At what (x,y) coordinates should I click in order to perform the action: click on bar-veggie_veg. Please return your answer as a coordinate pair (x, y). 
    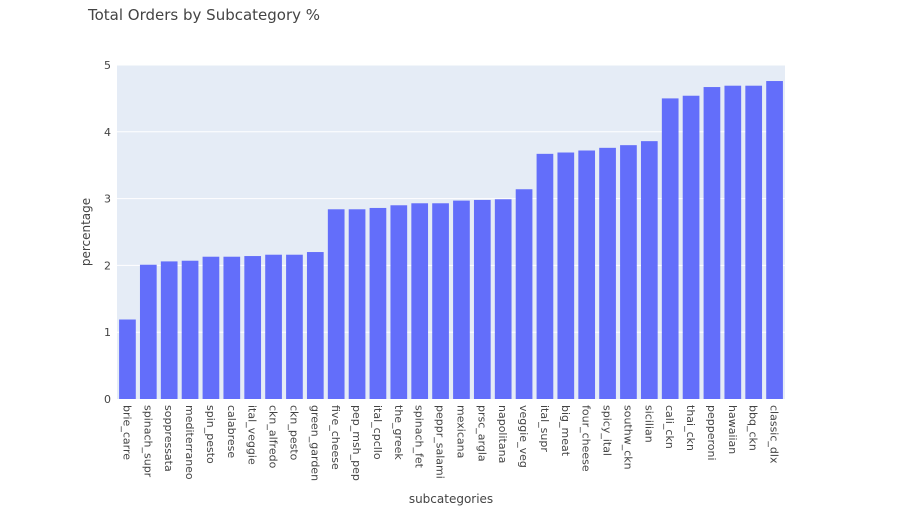
    Looking at the image, I should click on (524, 294).